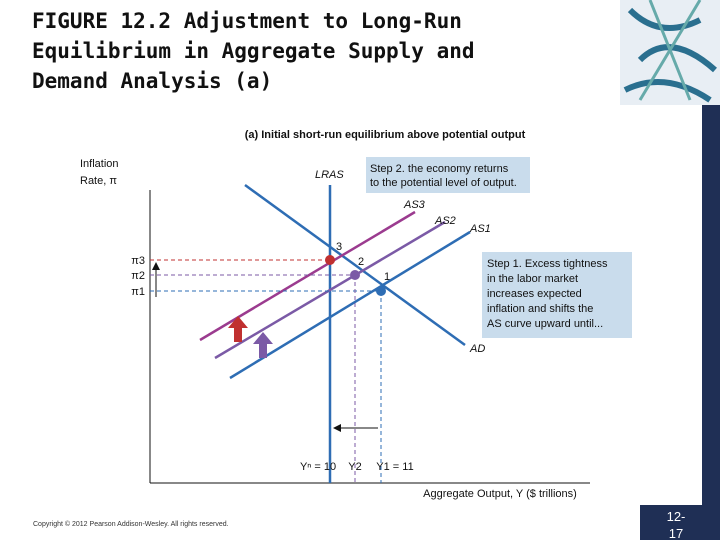 The image size is (720, 540). I want to click on y-label: π2, so click(138, 276).